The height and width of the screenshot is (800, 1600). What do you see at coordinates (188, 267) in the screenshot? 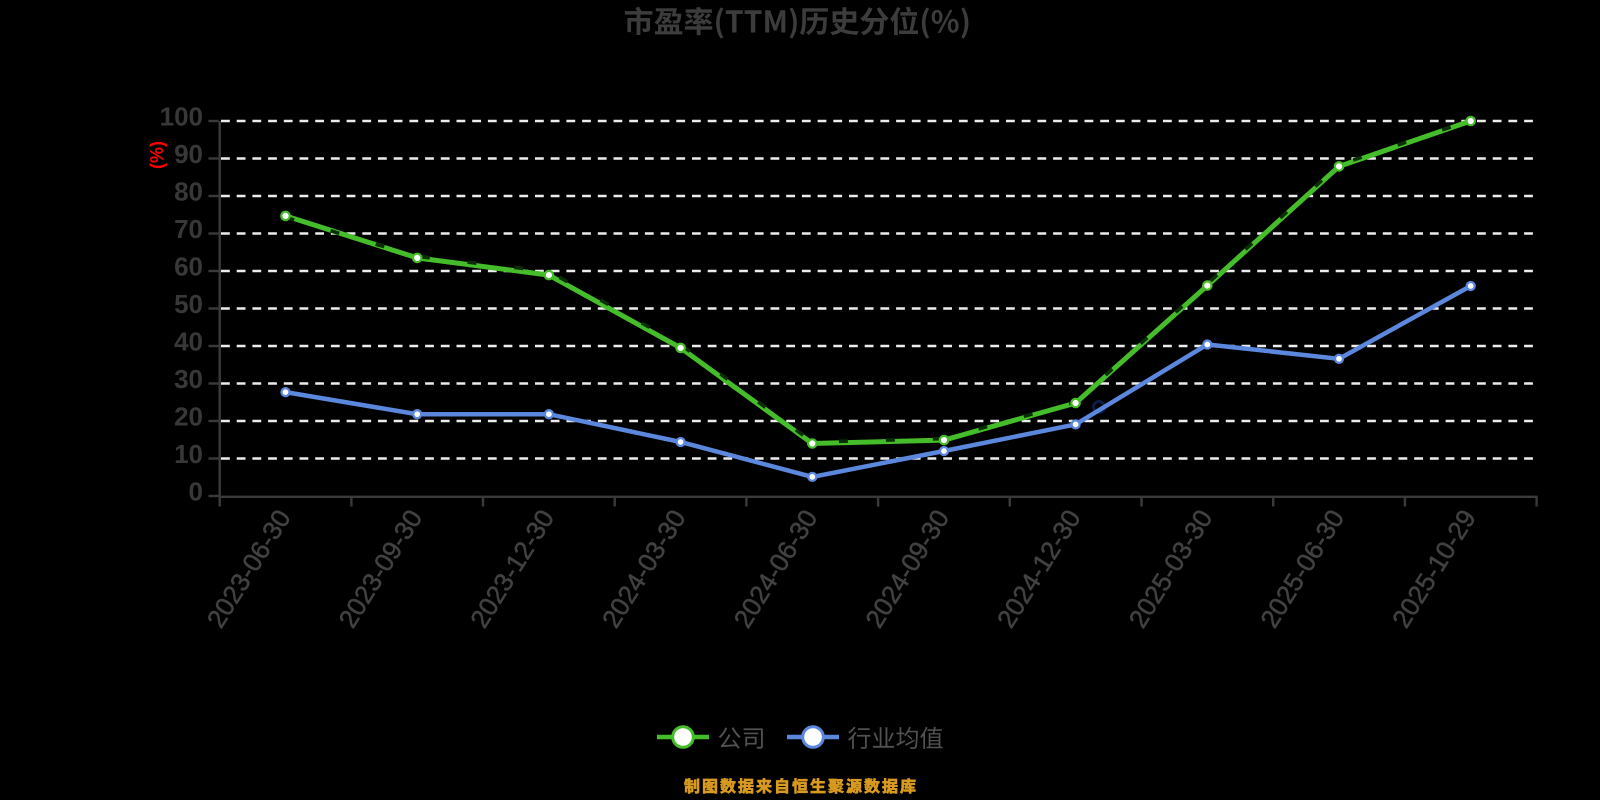
I see `svg-text: 60` at bounding box center [188, 267].